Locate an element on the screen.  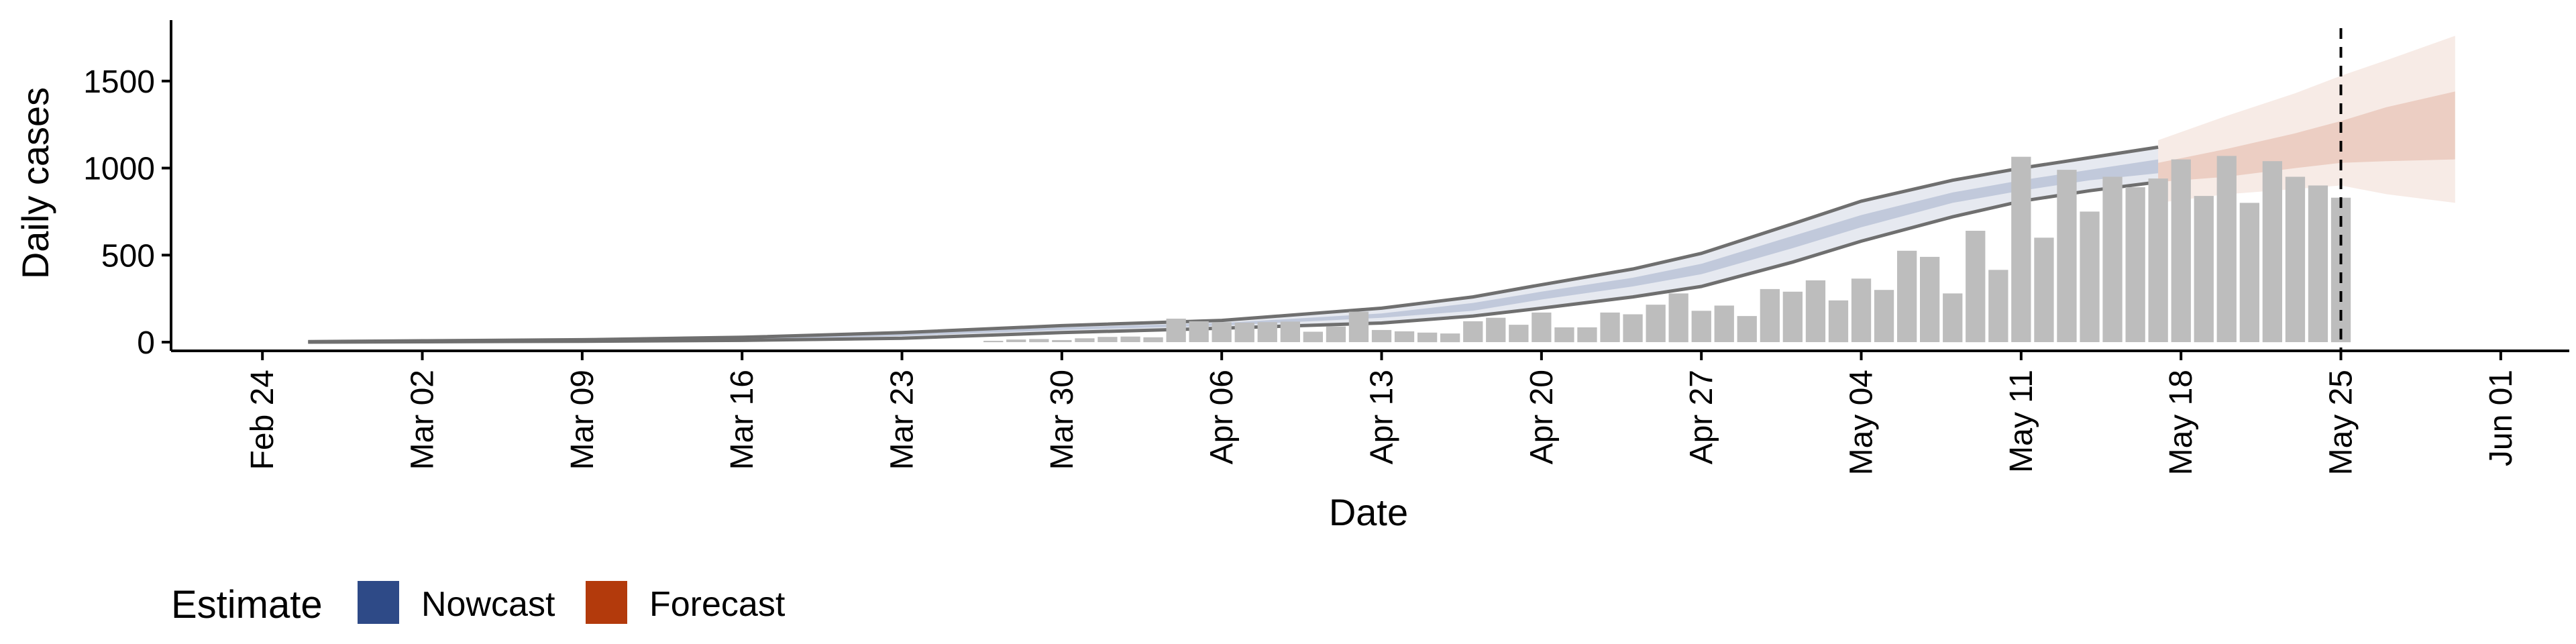
x-tick-label: May 25 is located at coordinates (2341, 422).